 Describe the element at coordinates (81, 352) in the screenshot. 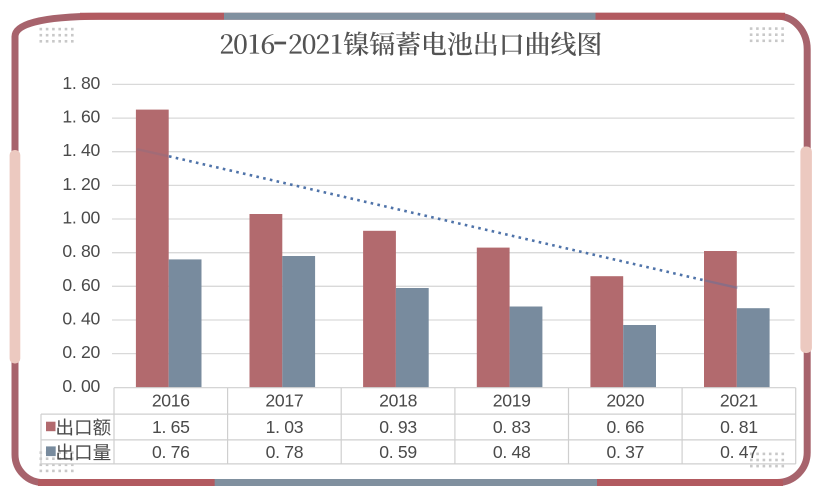

I see `svg-text: 0. 20` at that location.